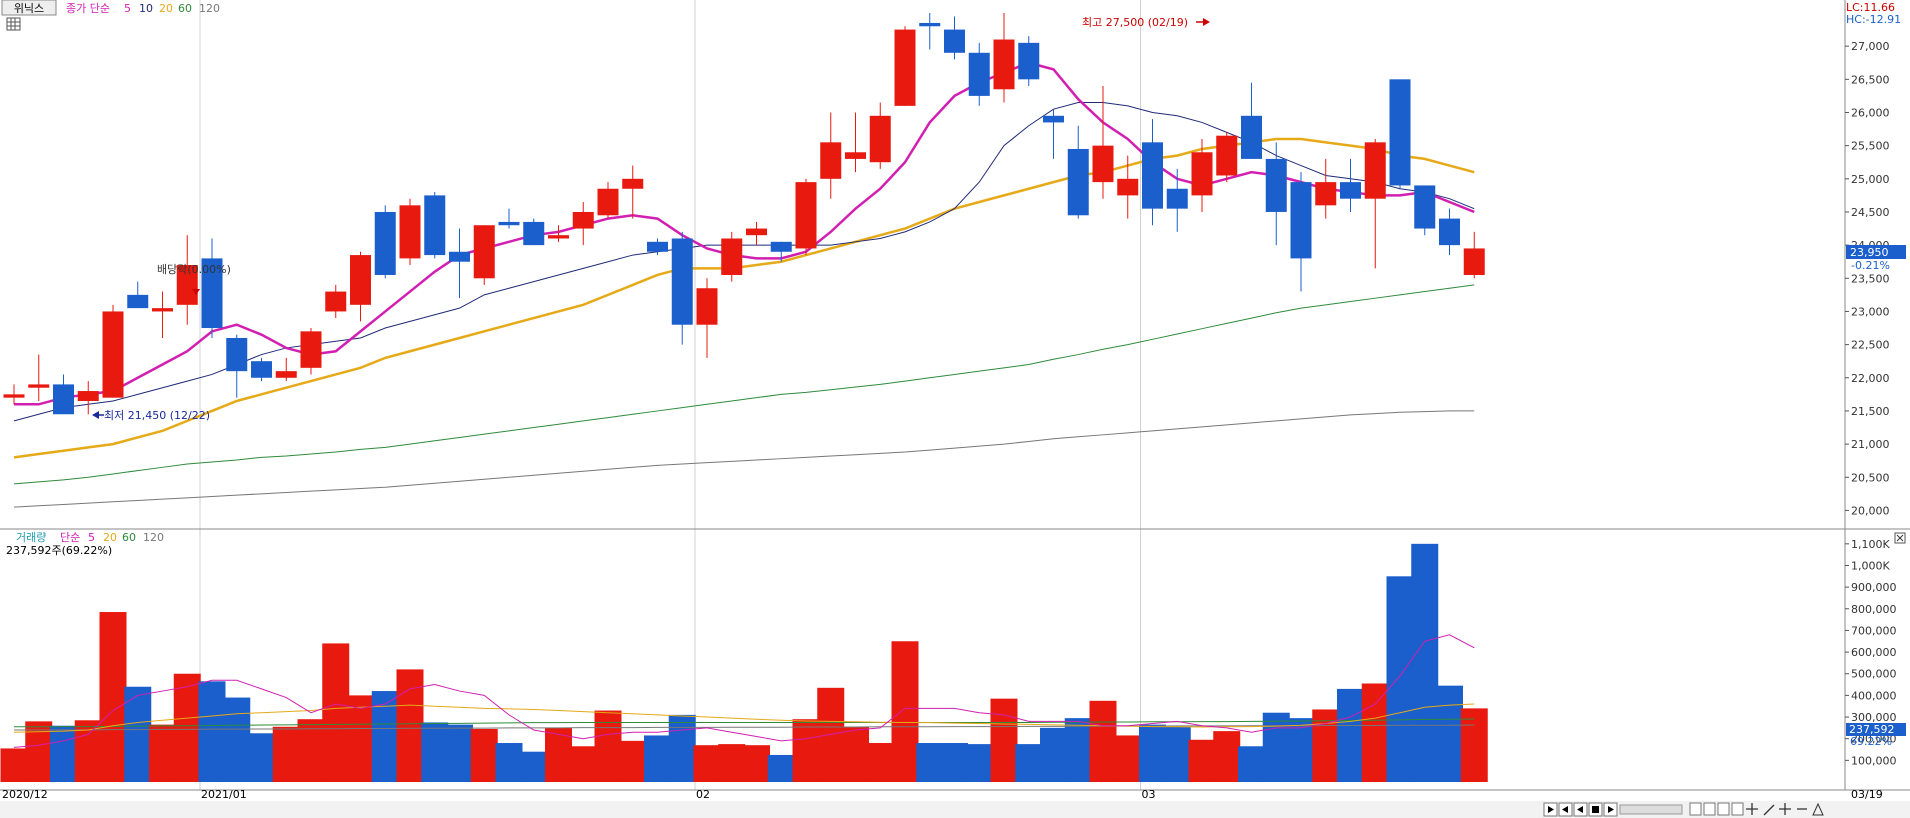 The width and height of the screenshot is (1910, 818). I want to click on trend-tool-icon, so click(1769, 810).